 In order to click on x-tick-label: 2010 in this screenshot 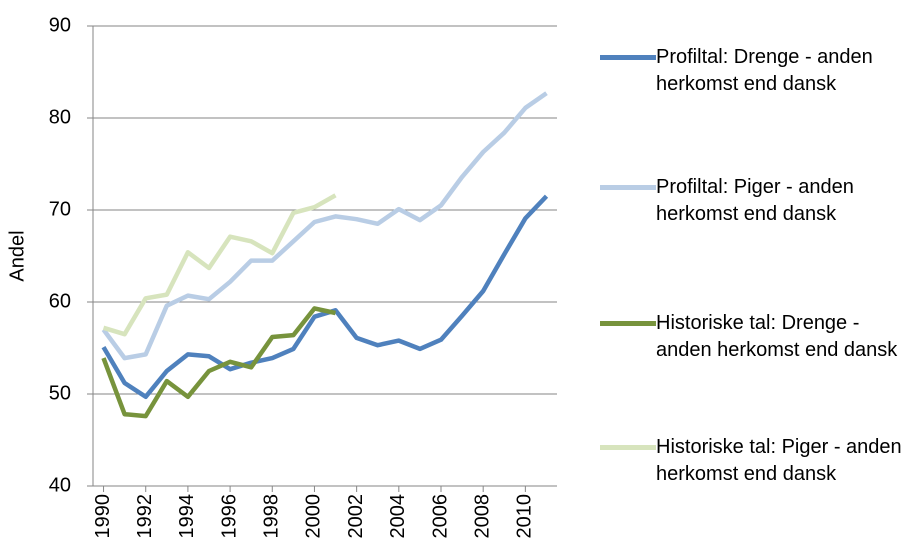, I will do `click(525, 516)`.